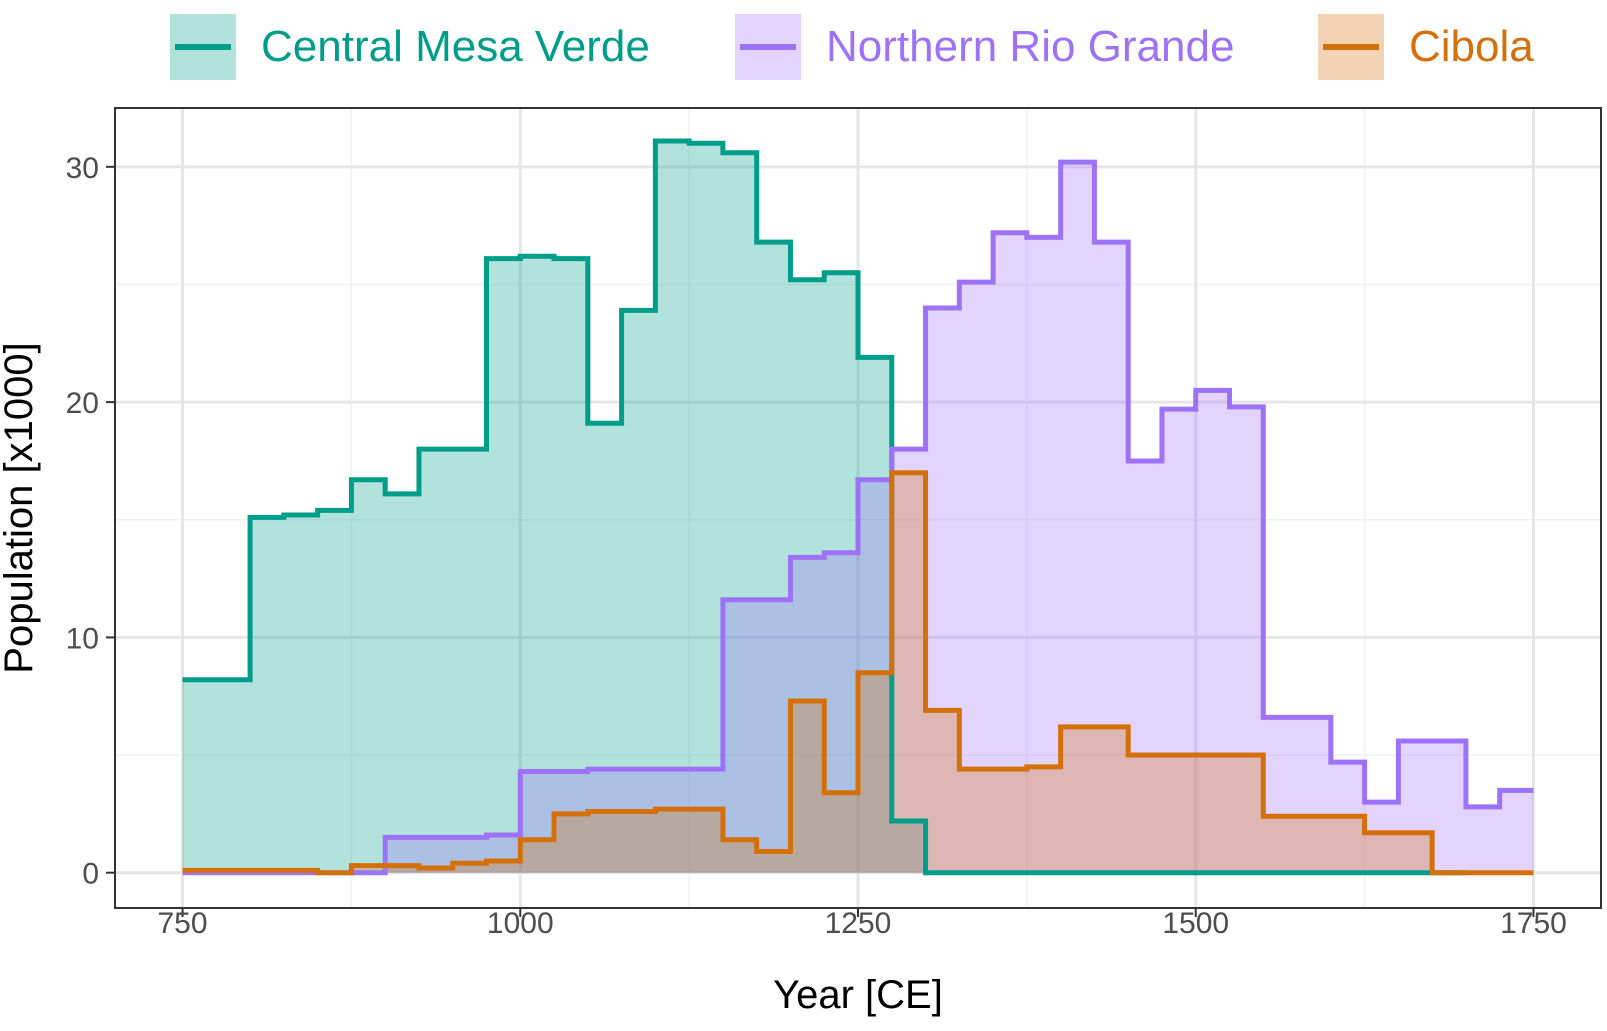 This screenshot has width=1607, height=1031. I want to click on y-tick-label: 20, so click(82, 403).